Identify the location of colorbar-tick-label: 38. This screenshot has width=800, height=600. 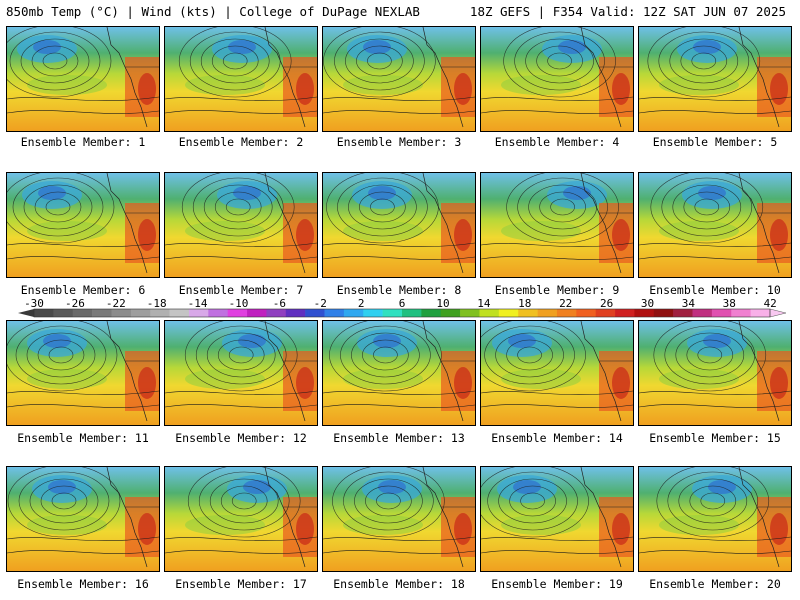
(729, 303).